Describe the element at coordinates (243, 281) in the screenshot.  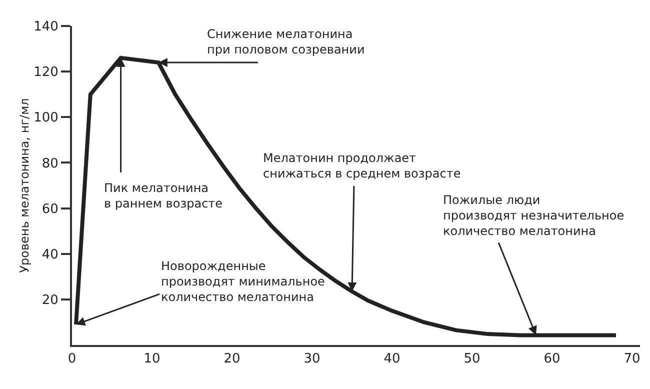
I see `annotation: Новорожденные производят минимальное количество мелатонина` at that location.